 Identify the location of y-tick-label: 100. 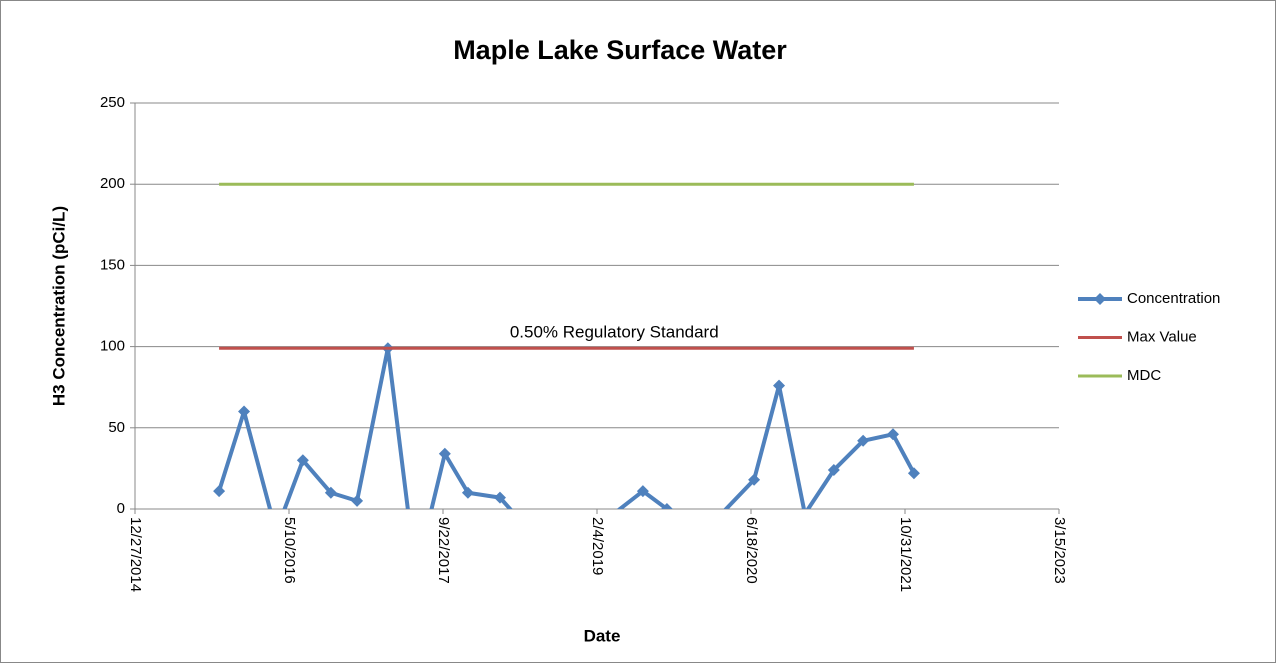
(112, 346).